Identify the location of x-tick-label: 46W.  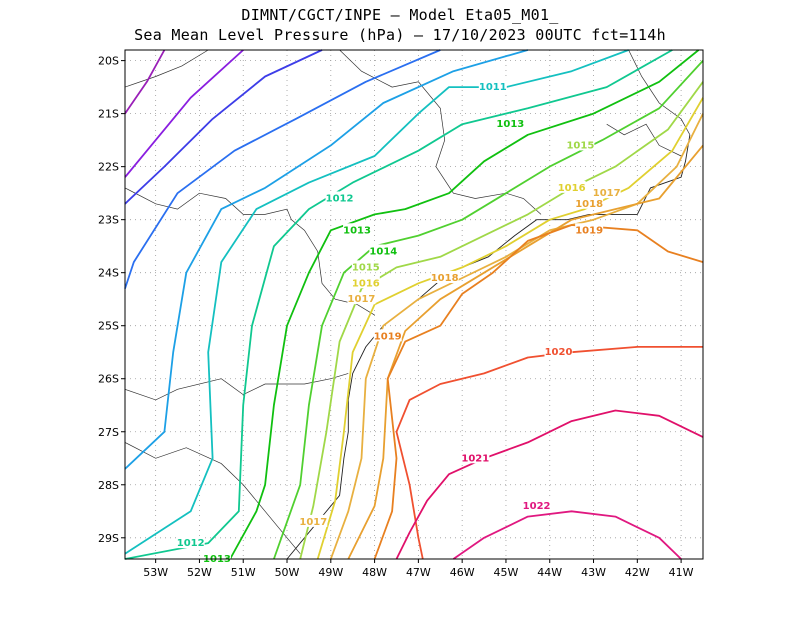
(462, 572).